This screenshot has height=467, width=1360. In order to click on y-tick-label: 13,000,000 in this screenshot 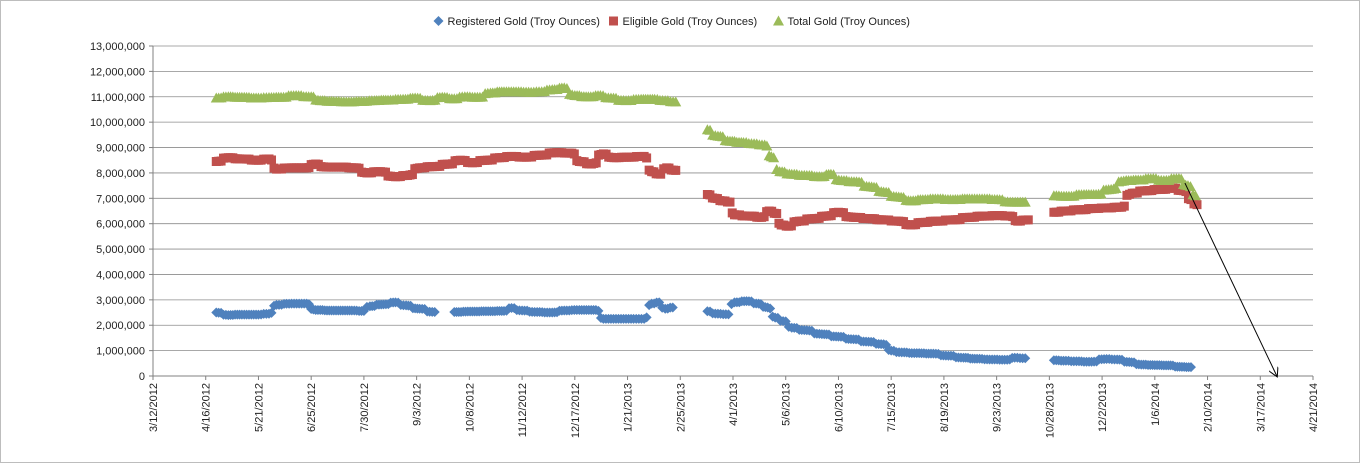, I will do `click(117, 47)`.